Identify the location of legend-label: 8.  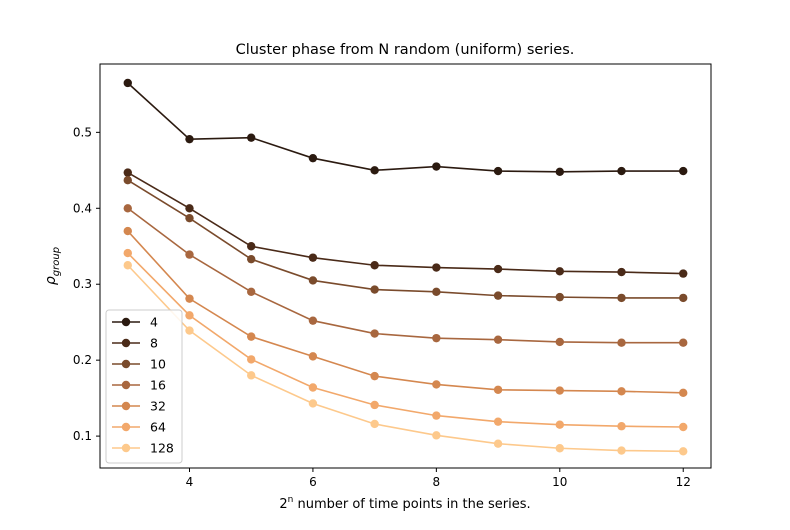
(154, 343).